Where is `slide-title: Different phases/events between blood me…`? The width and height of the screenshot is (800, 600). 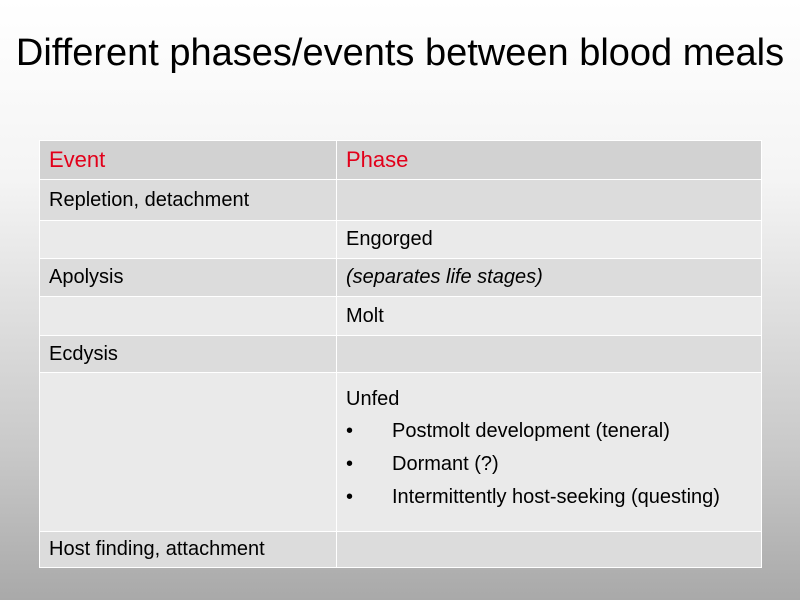 slide-title: Different phases/events between blood me… is located at coordinates (400, 53).